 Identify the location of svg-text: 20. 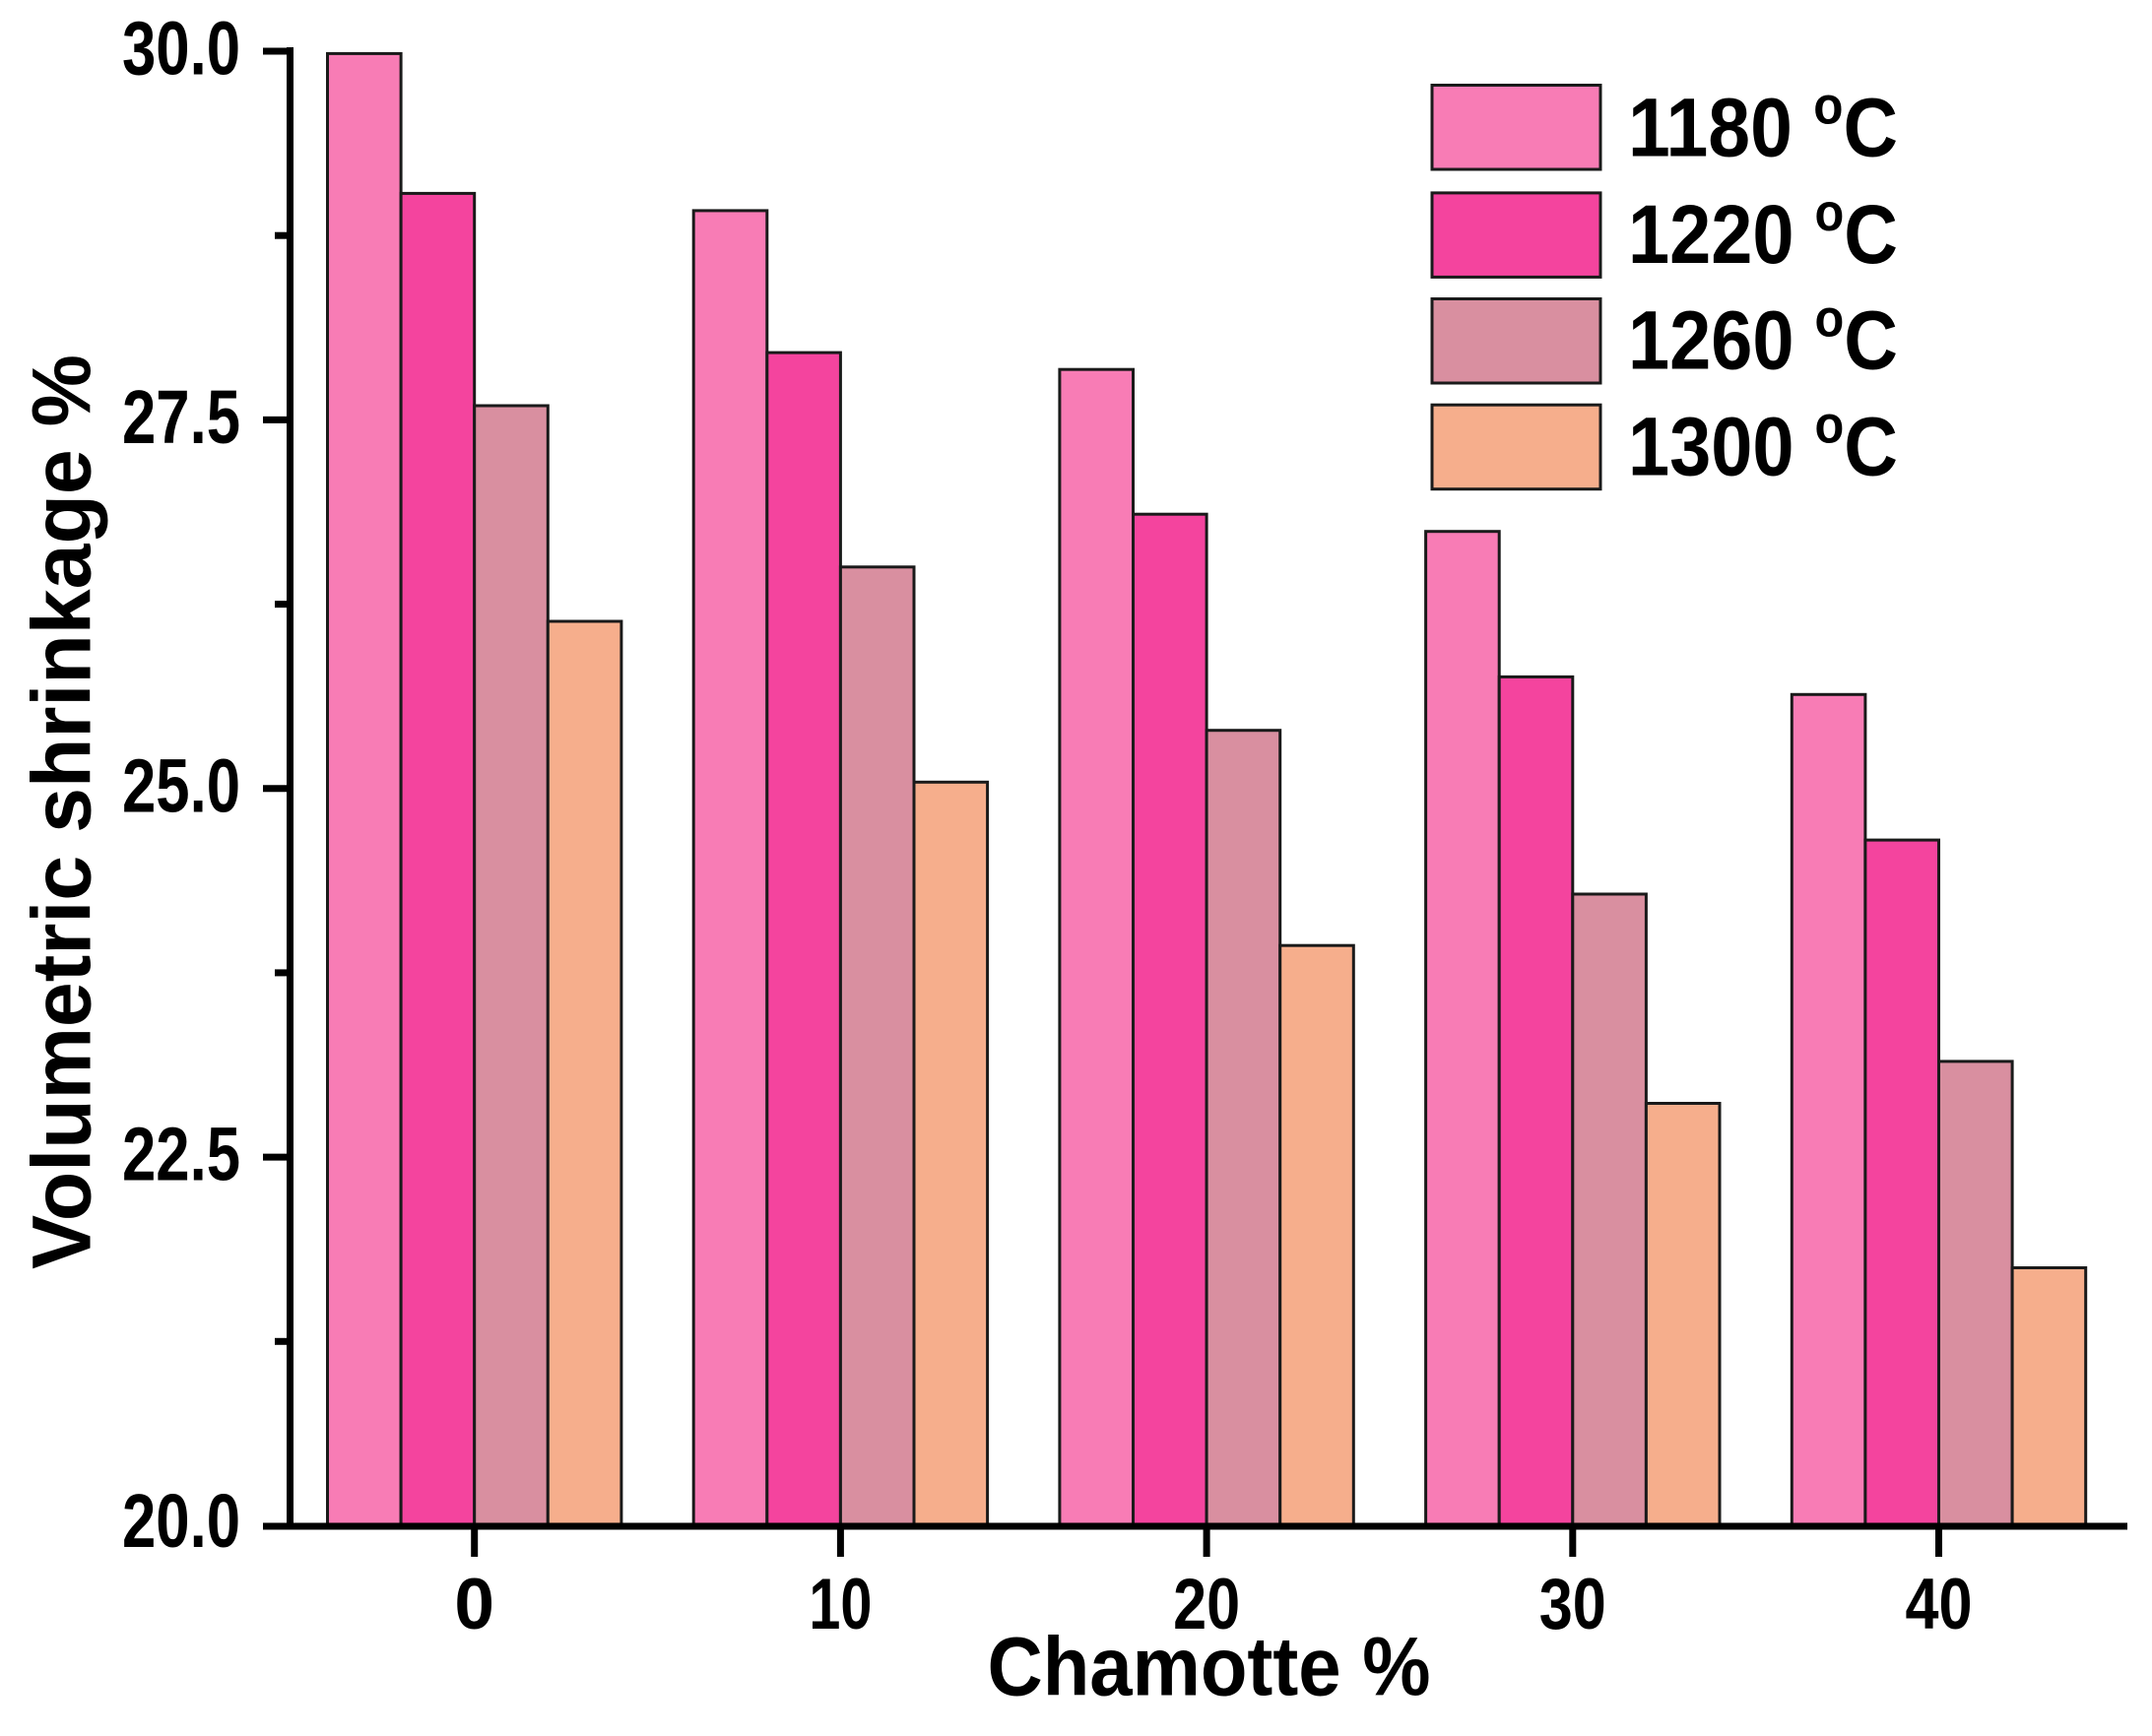
(1206, 1605).